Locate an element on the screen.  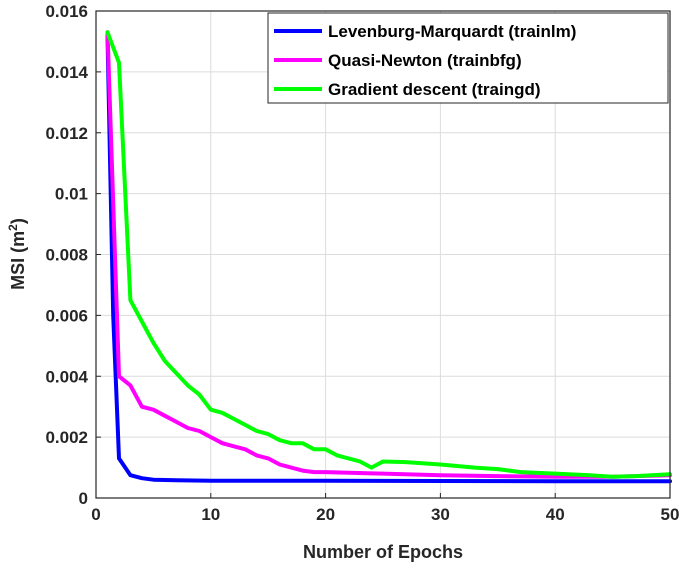
legend-label-trainbfg: Quasi-Newton (trainbfg) is located at coordinates (425, 60).